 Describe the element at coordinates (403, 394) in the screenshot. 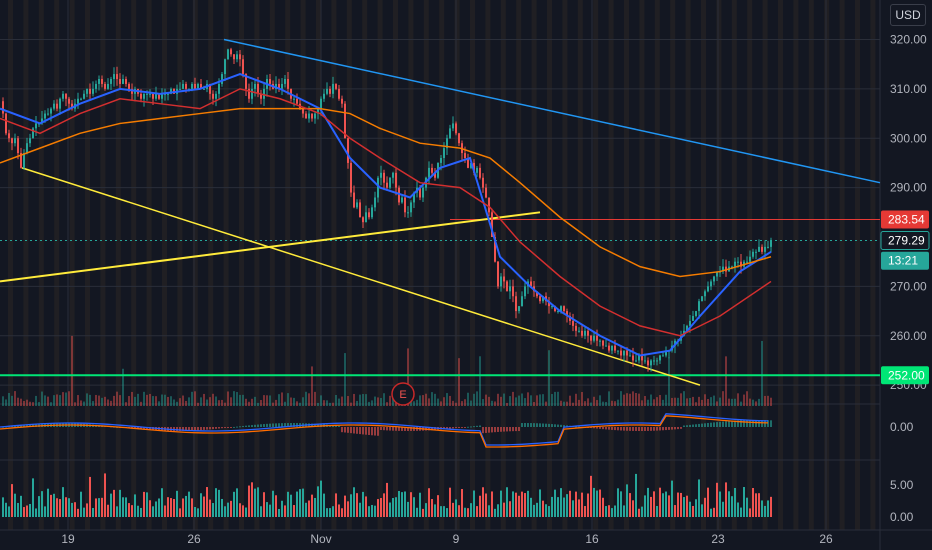

I see `earnings-marker` at that location.